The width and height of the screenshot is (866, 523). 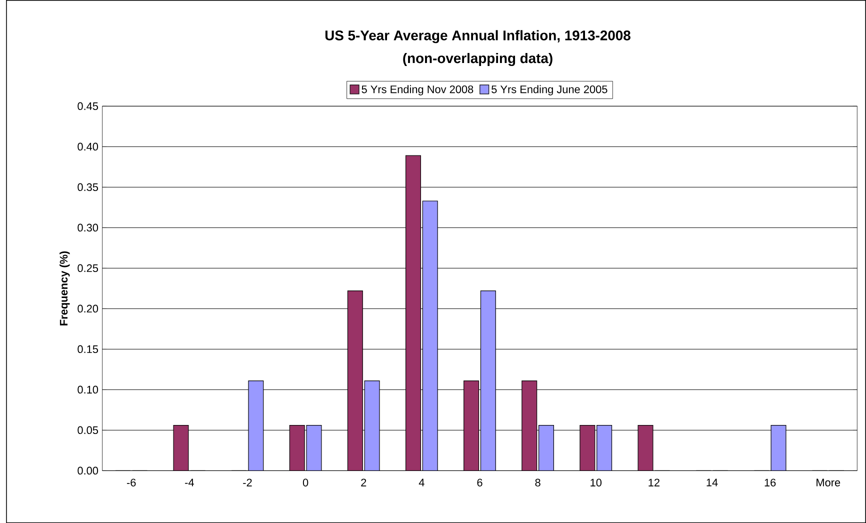 I want to click on x-tick-label: 16, so click(x=770, y=482).